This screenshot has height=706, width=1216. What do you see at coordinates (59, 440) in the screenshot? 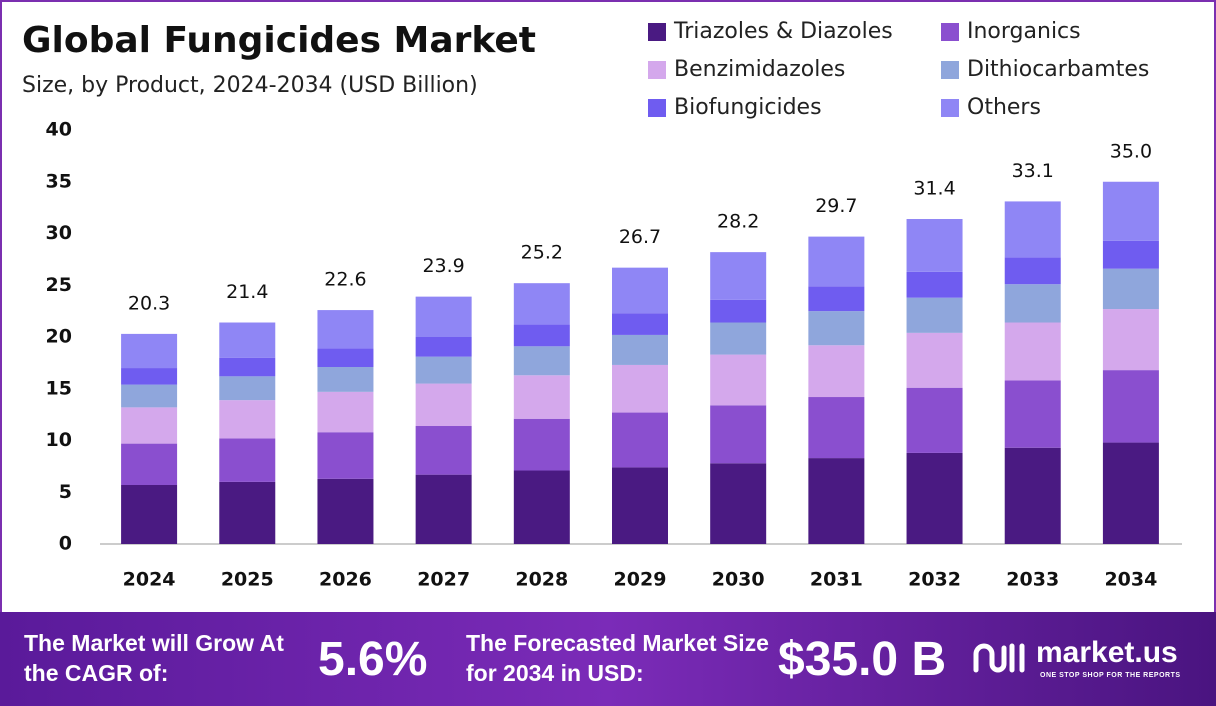
I see `y-tick-label: 10` at bounding box center [59, 440].